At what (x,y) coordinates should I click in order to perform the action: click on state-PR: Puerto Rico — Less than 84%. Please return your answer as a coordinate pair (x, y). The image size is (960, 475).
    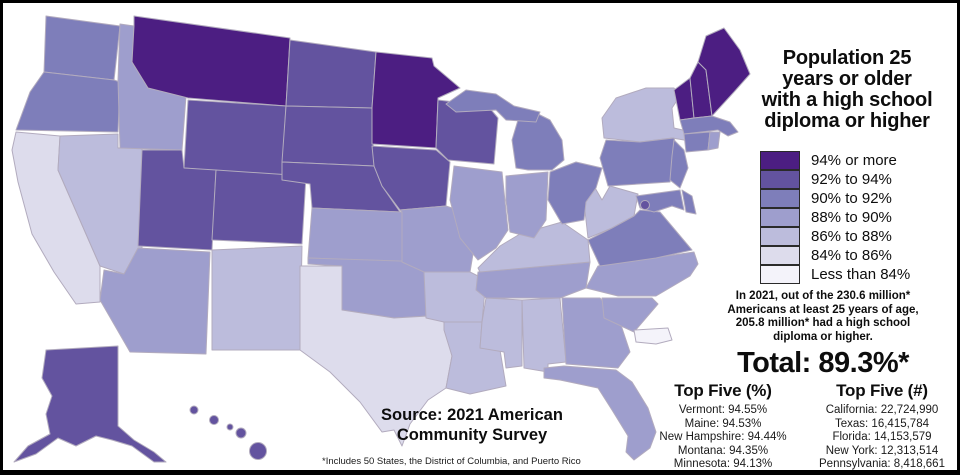
    Looking at the image, I should click on (653, 336).